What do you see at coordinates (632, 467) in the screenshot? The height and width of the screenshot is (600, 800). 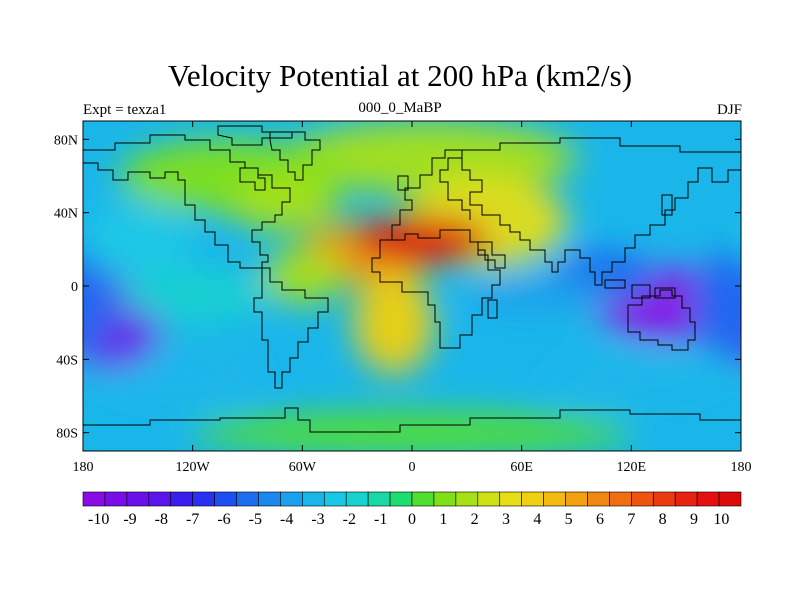 I see `lon-tick-label: 120E` at bounding box center [632, 467].